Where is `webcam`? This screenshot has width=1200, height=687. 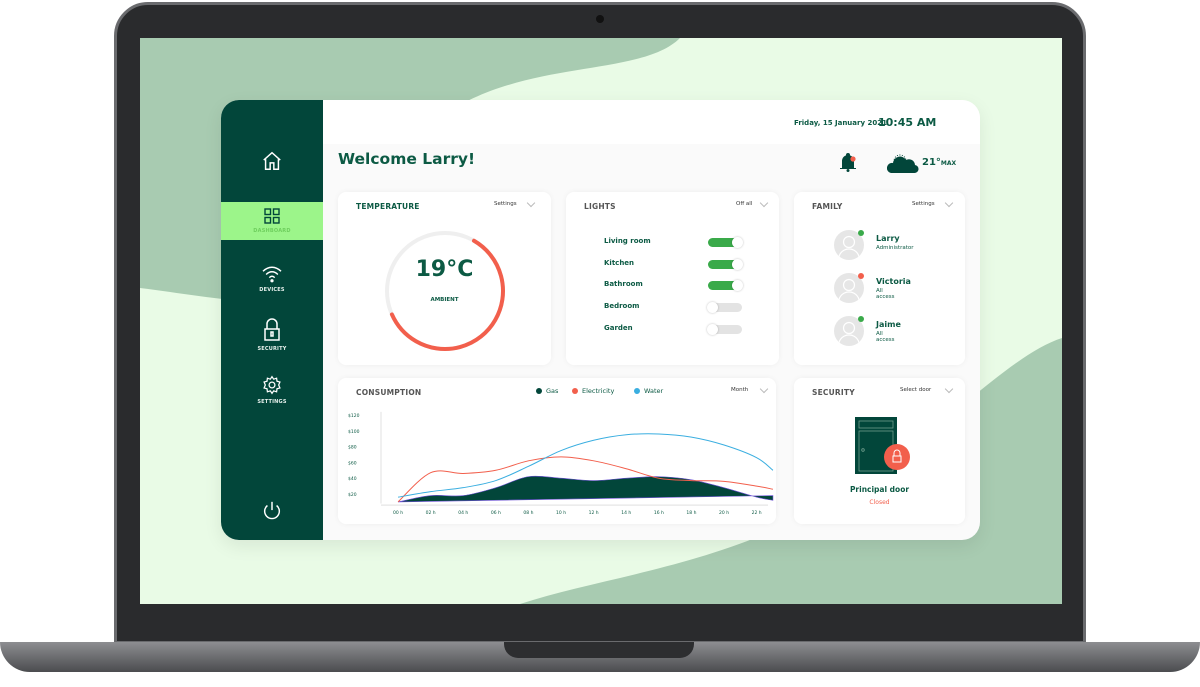 webcam is located at coordinates (600, 19).